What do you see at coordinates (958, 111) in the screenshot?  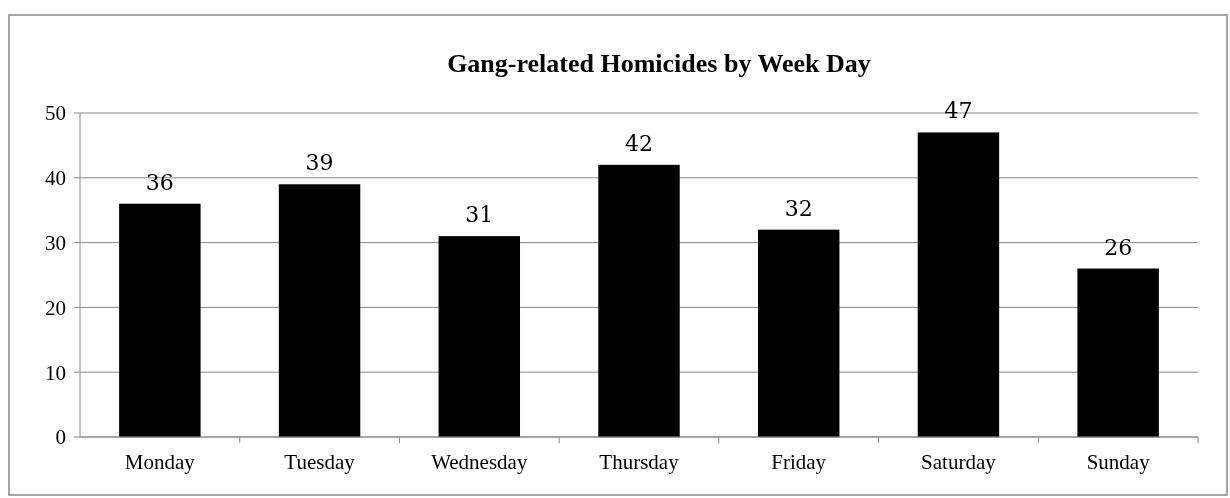 I see `data-label: 47` at bounding box center [958, 111].